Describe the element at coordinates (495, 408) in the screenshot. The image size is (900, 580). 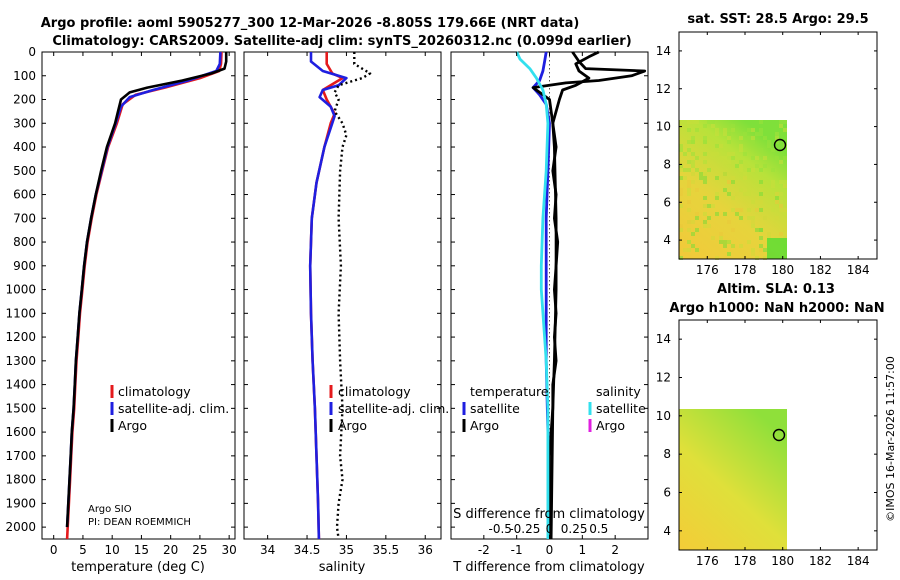
I see `legend-label-t-satellite: satellite` at that location.